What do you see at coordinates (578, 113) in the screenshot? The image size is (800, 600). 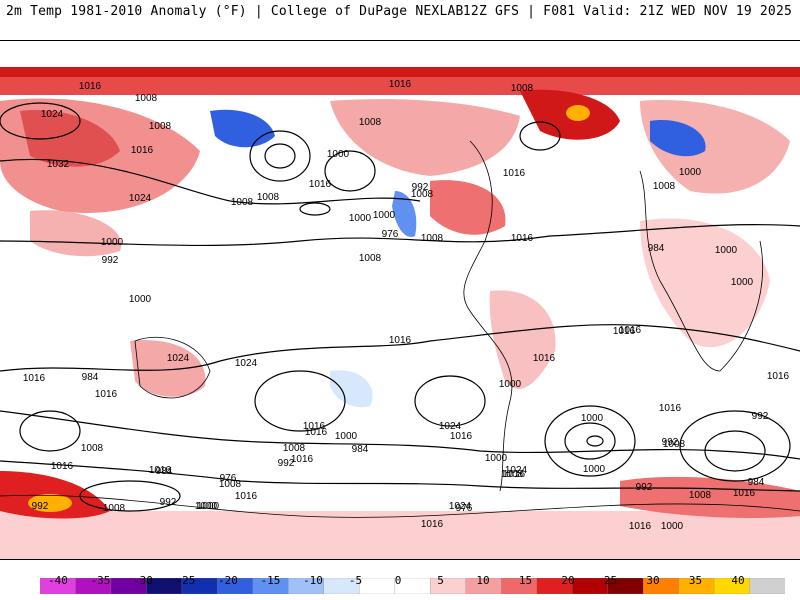 I see `greenland-hot-spot` at bounding box center [578, 113].